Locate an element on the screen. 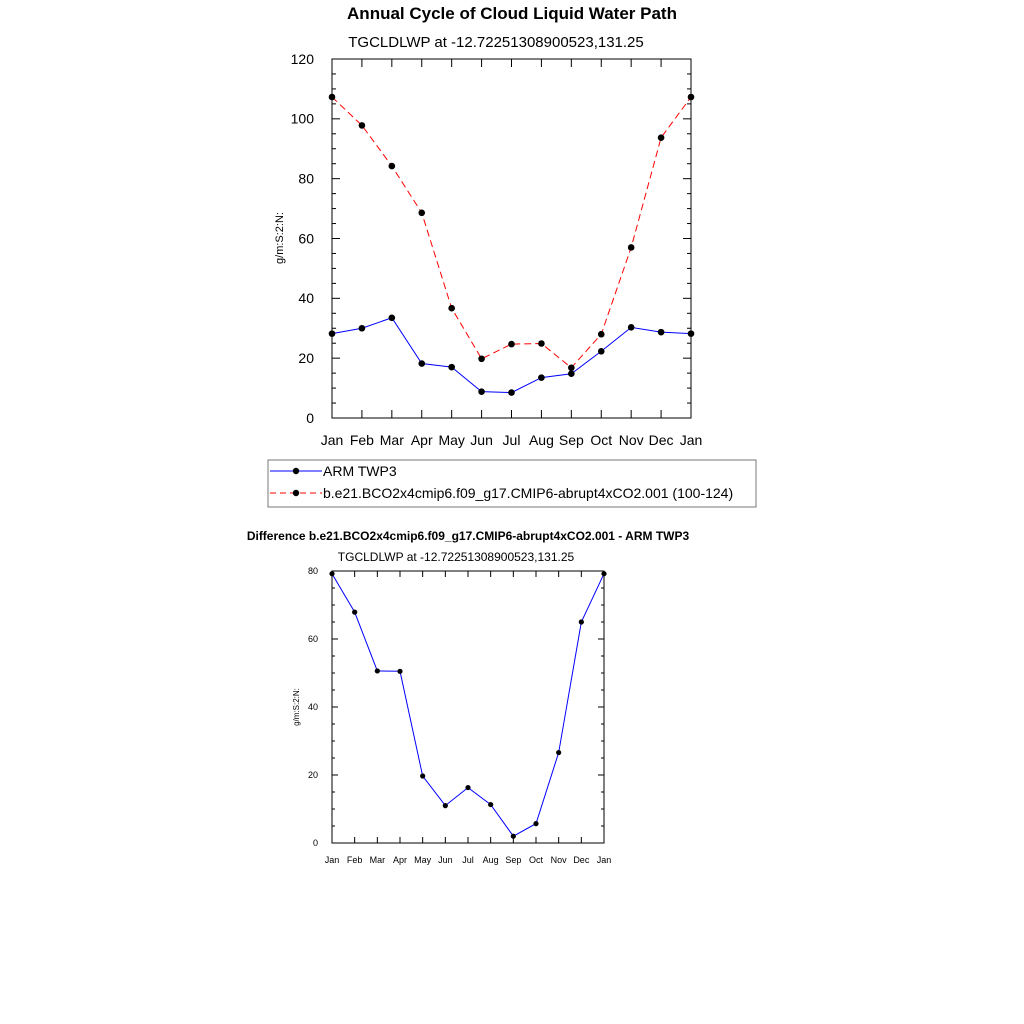 Image resolution: width=1024 pixels, height=1024 pixels. legend-box is located at coordinates (512, 483).